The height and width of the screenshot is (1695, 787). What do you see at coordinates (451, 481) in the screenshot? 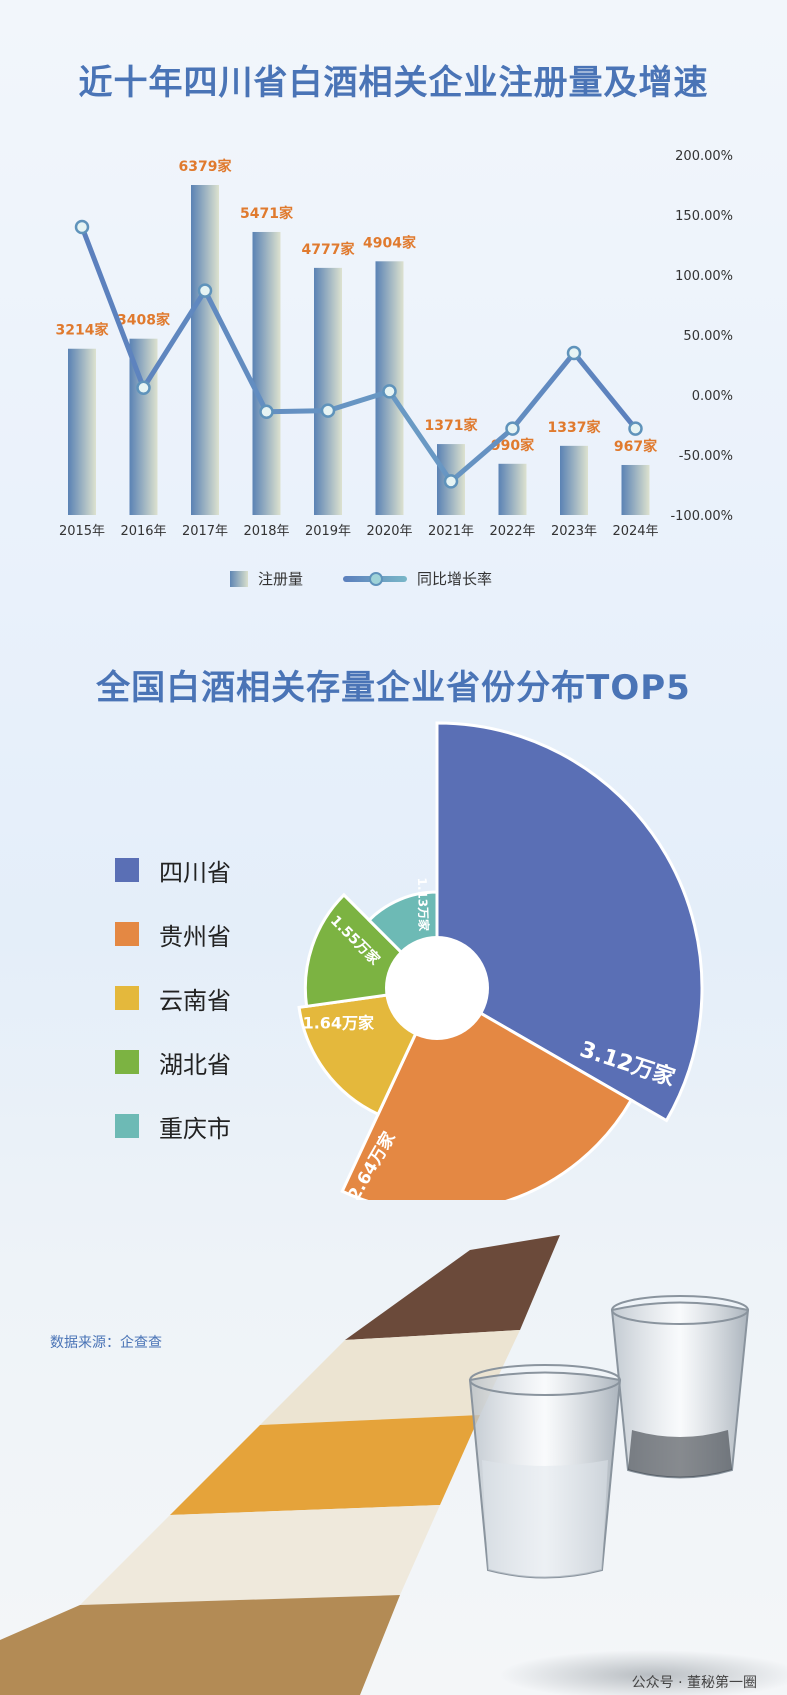
I see `growth-point-2021` at bounding box center [451, 481].